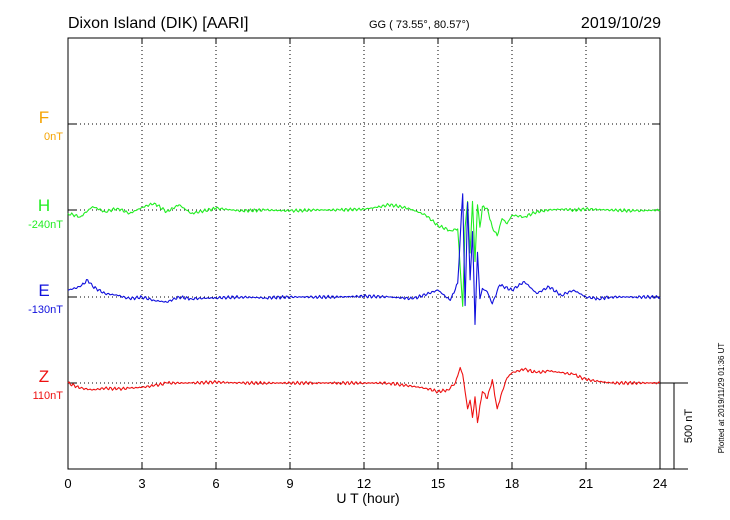 Image resolution: width=730 pixels, height=520 pixels. What do you see at coordinates (364, 483) in the screenshot?
I see `x-tick-label: 12` at bounding box center [364, 483].